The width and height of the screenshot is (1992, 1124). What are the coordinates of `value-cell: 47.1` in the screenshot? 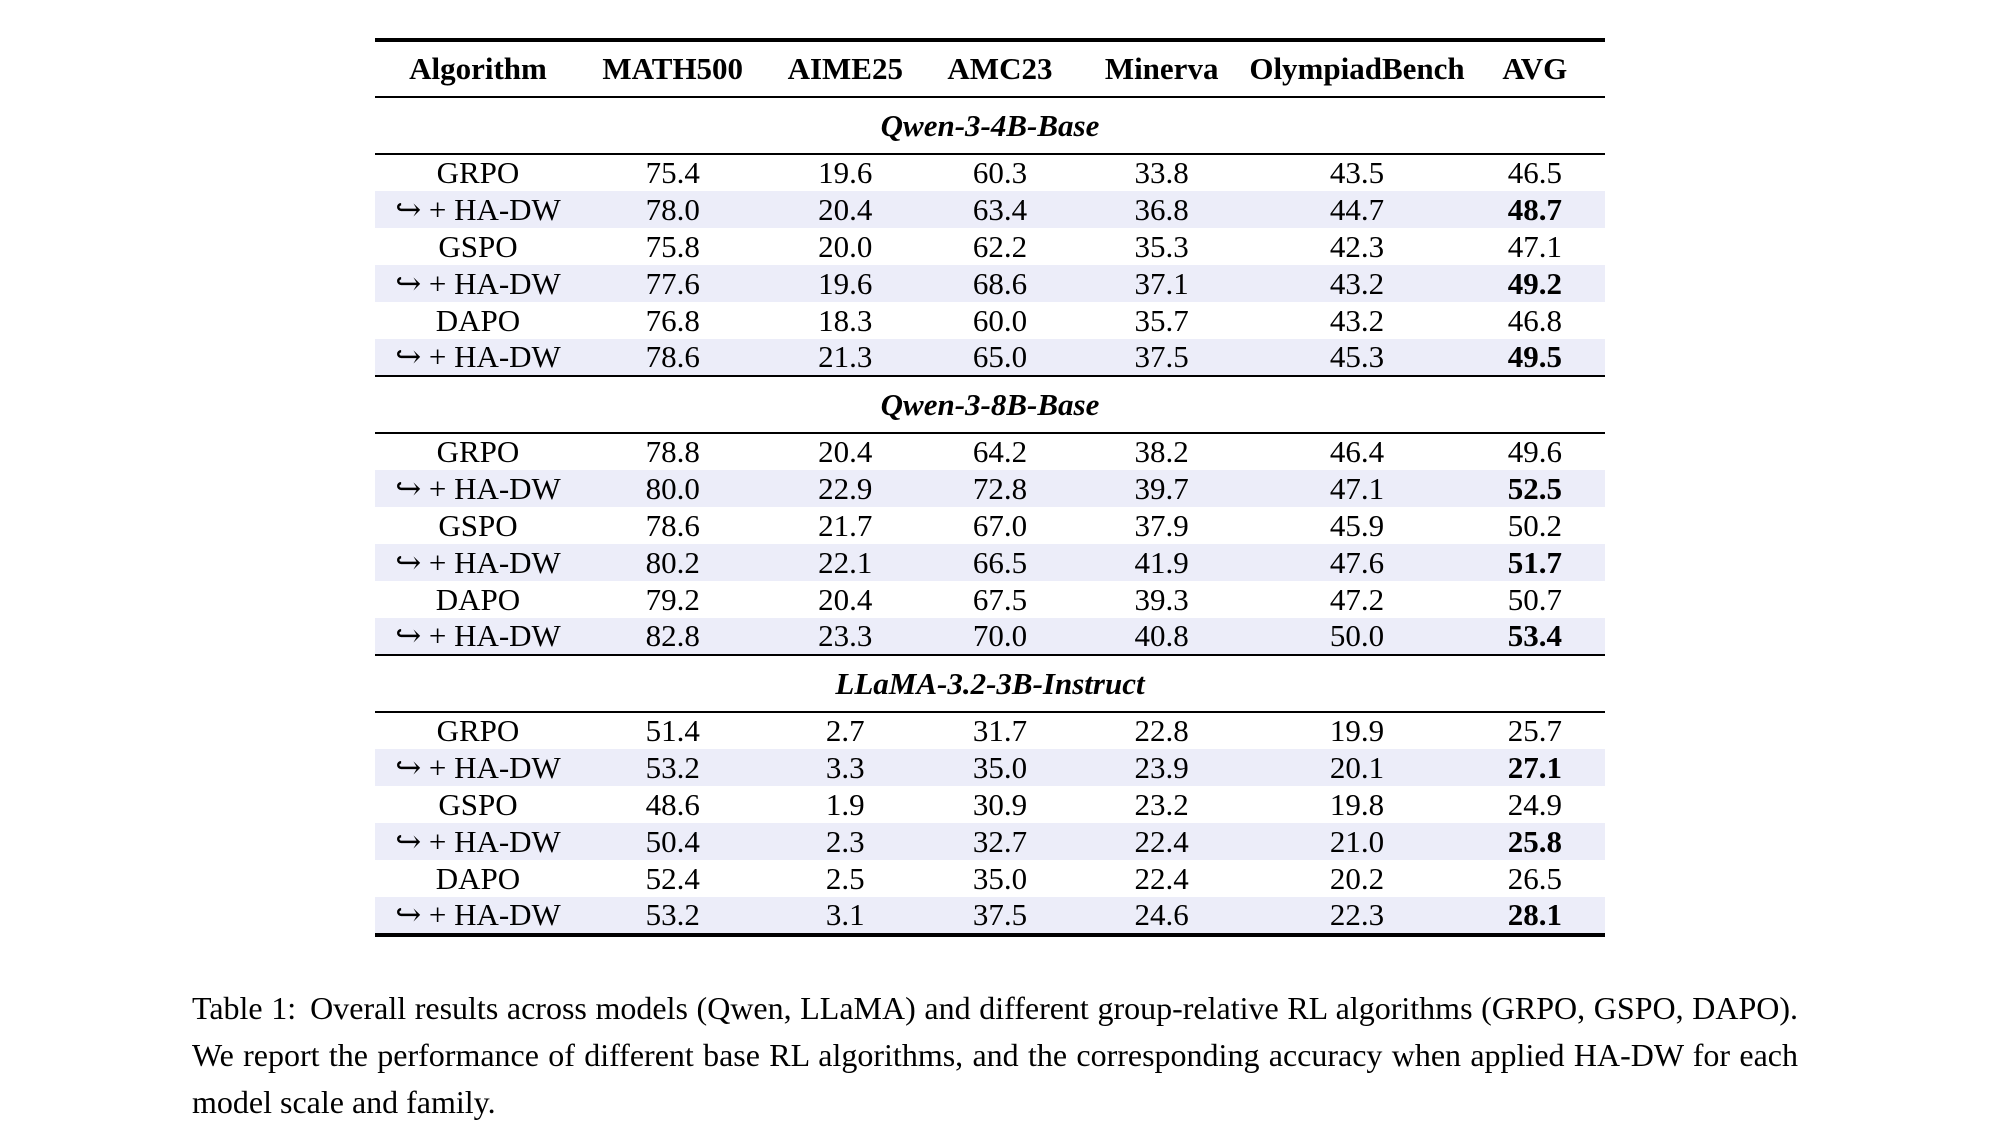 It's located at (1357, 488).